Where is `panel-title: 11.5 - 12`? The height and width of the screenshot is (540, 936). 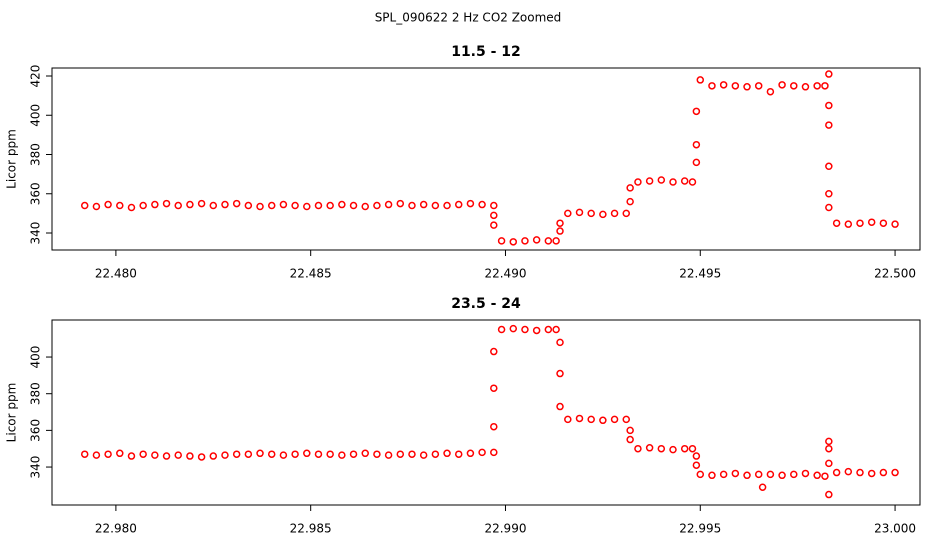 panel-title: 11.5 - 12 is located at coordinates (486, 52).